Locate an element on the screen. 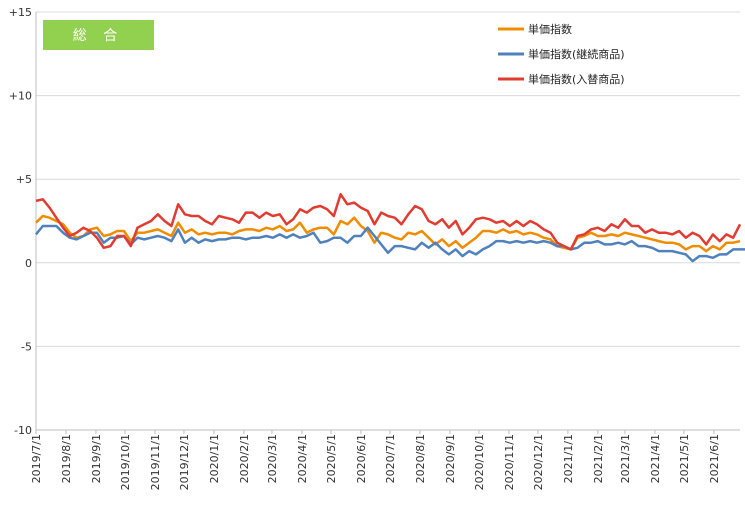 This screenshot has height=510, width=745. x-tick-label: 2019/7/1 is located at coordinates (36, 458).